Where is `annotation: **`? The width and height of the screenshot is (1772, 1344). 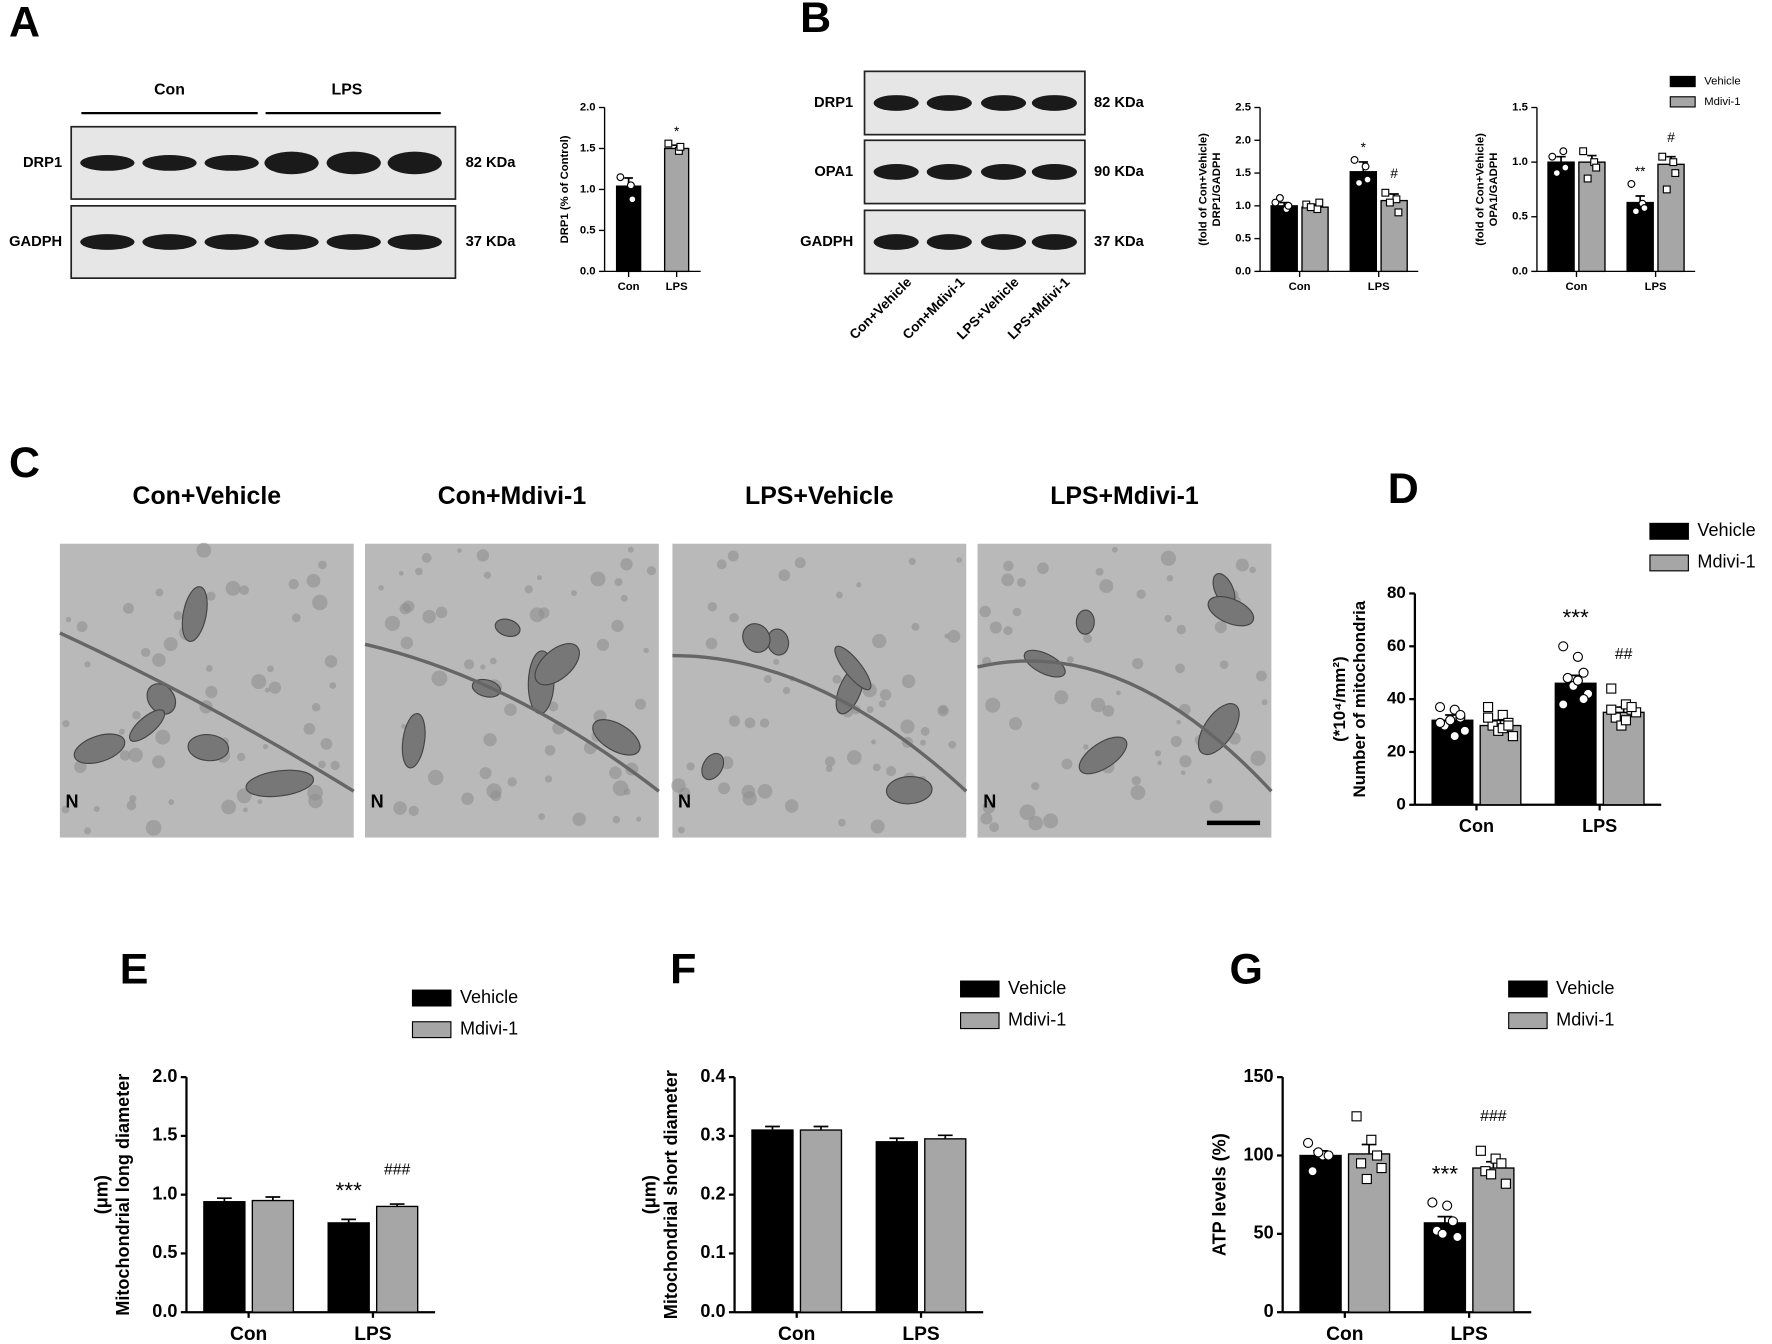 annotation: ** is located at coordinates (1640, 171).